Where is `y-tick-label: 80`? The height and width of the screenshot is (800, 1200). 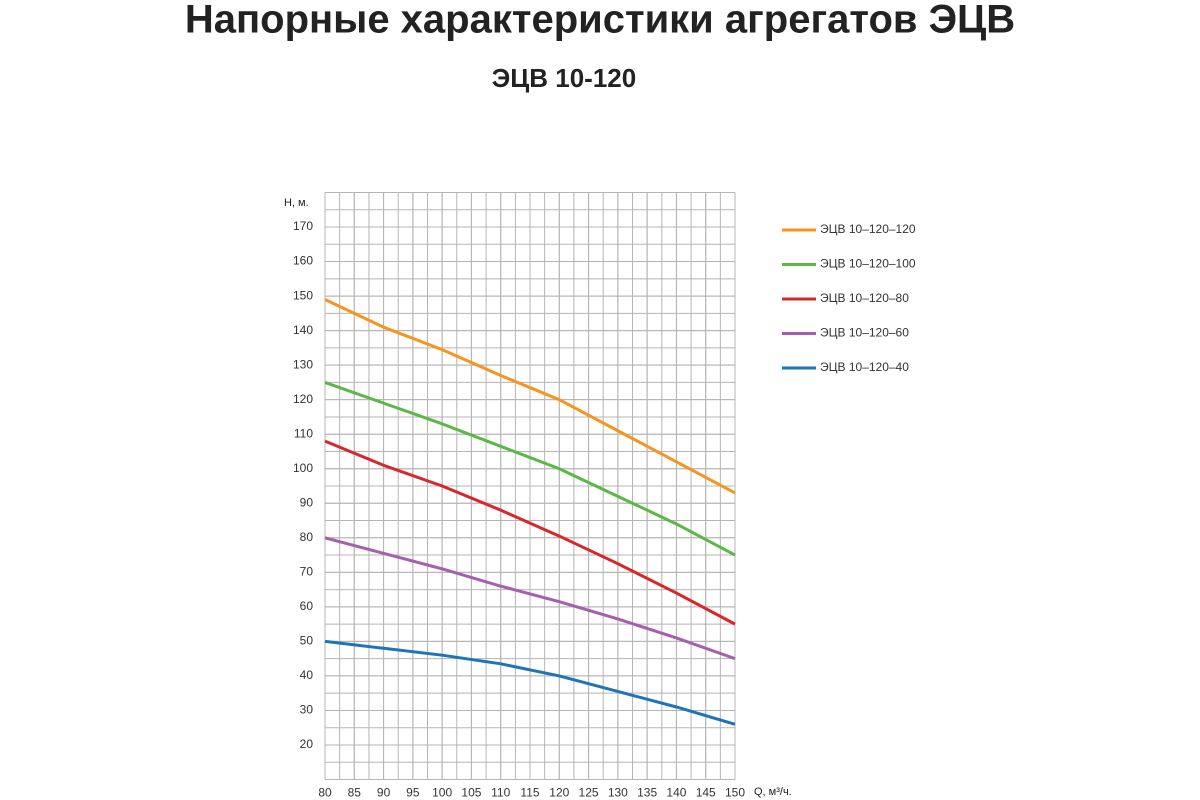
y-tick-label: 80 is located at coordinates (307, 537).